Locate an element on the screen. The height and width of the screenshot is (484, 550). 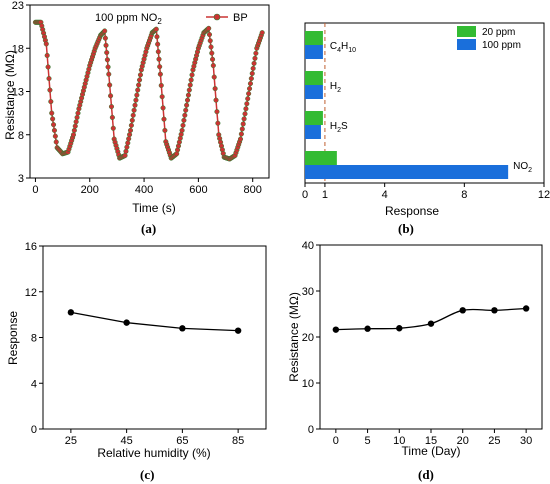
d-xtick-label: 0 is located at coordinates (336, 441).